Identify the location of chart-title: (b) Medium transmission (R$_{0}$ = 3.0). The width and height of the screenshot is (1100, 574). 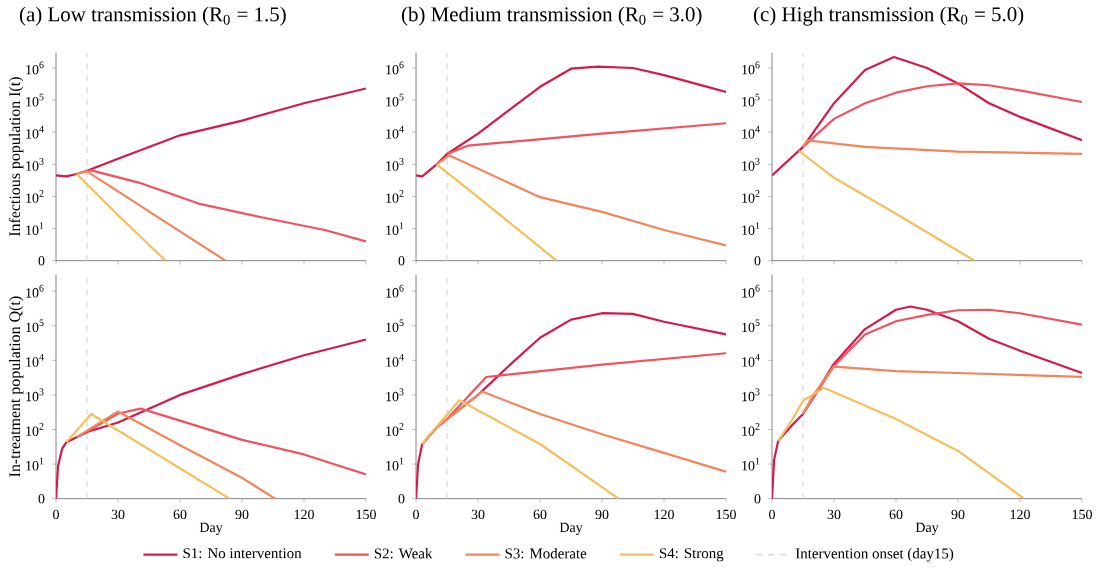
(551, 16).